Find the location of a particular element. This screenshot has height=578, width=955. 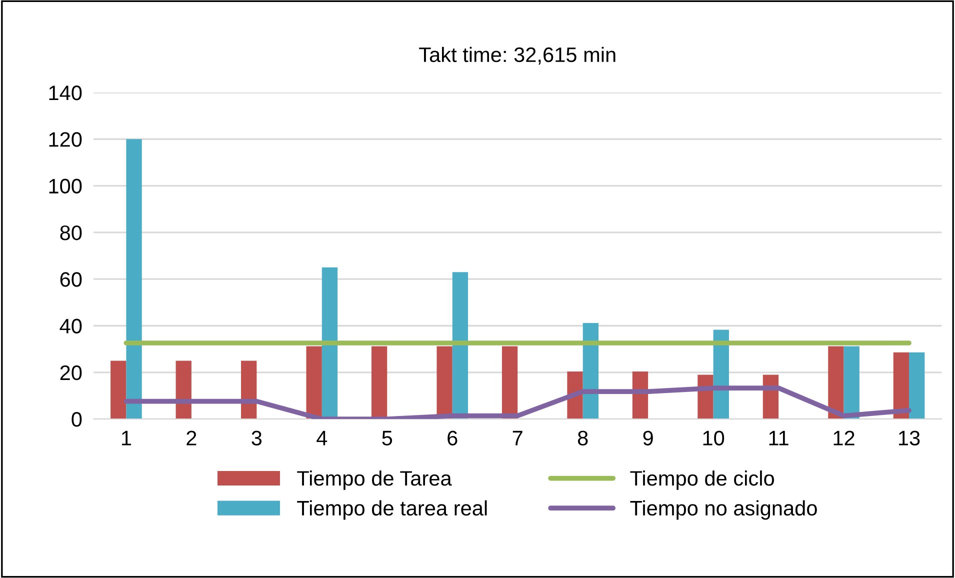

legend-label: Tiempo de tarea real is located at coordinates (392, 510).